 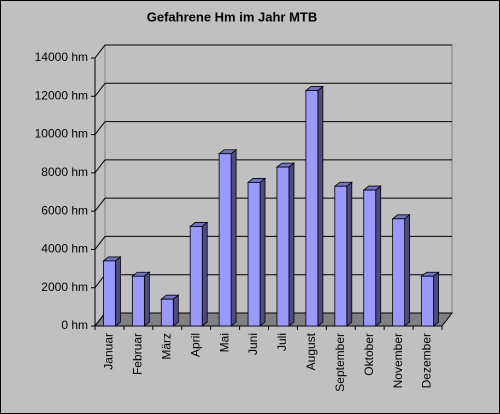 What do you see at coordinates (64, 249) in the screenshot?
I see `y-tick-label: 4000 hm` at bounding box center [64, 249].